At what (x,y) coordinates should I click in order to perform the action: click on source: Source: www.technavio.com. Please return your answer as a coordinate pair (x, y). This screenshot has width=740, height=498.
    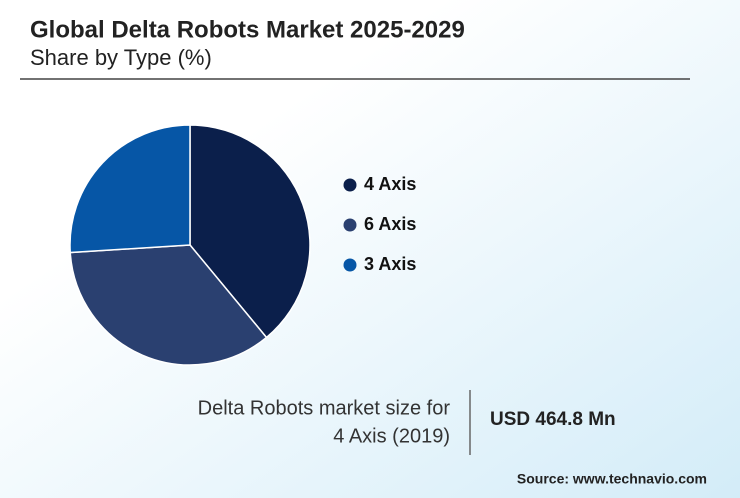
    Looking at the image, I should click on (612, 479).